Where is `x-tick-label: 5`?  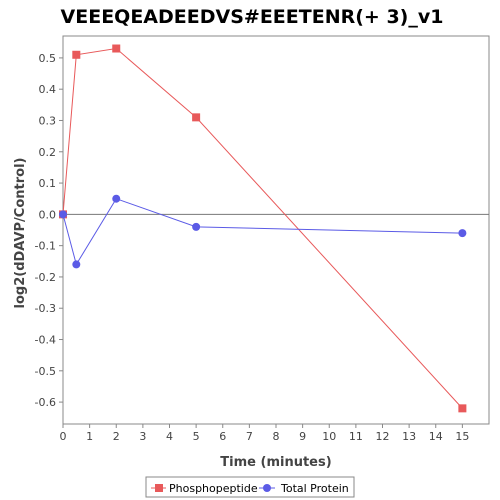
x-tick-label: 5 is located at coordinates (196, 436).